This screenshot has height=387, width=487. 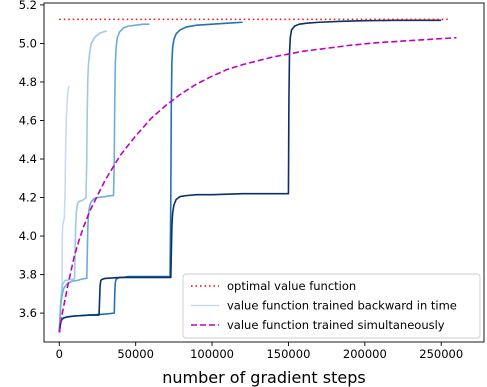 I want to click on y-tick-label: 4.4, so click(x=28, y=159).